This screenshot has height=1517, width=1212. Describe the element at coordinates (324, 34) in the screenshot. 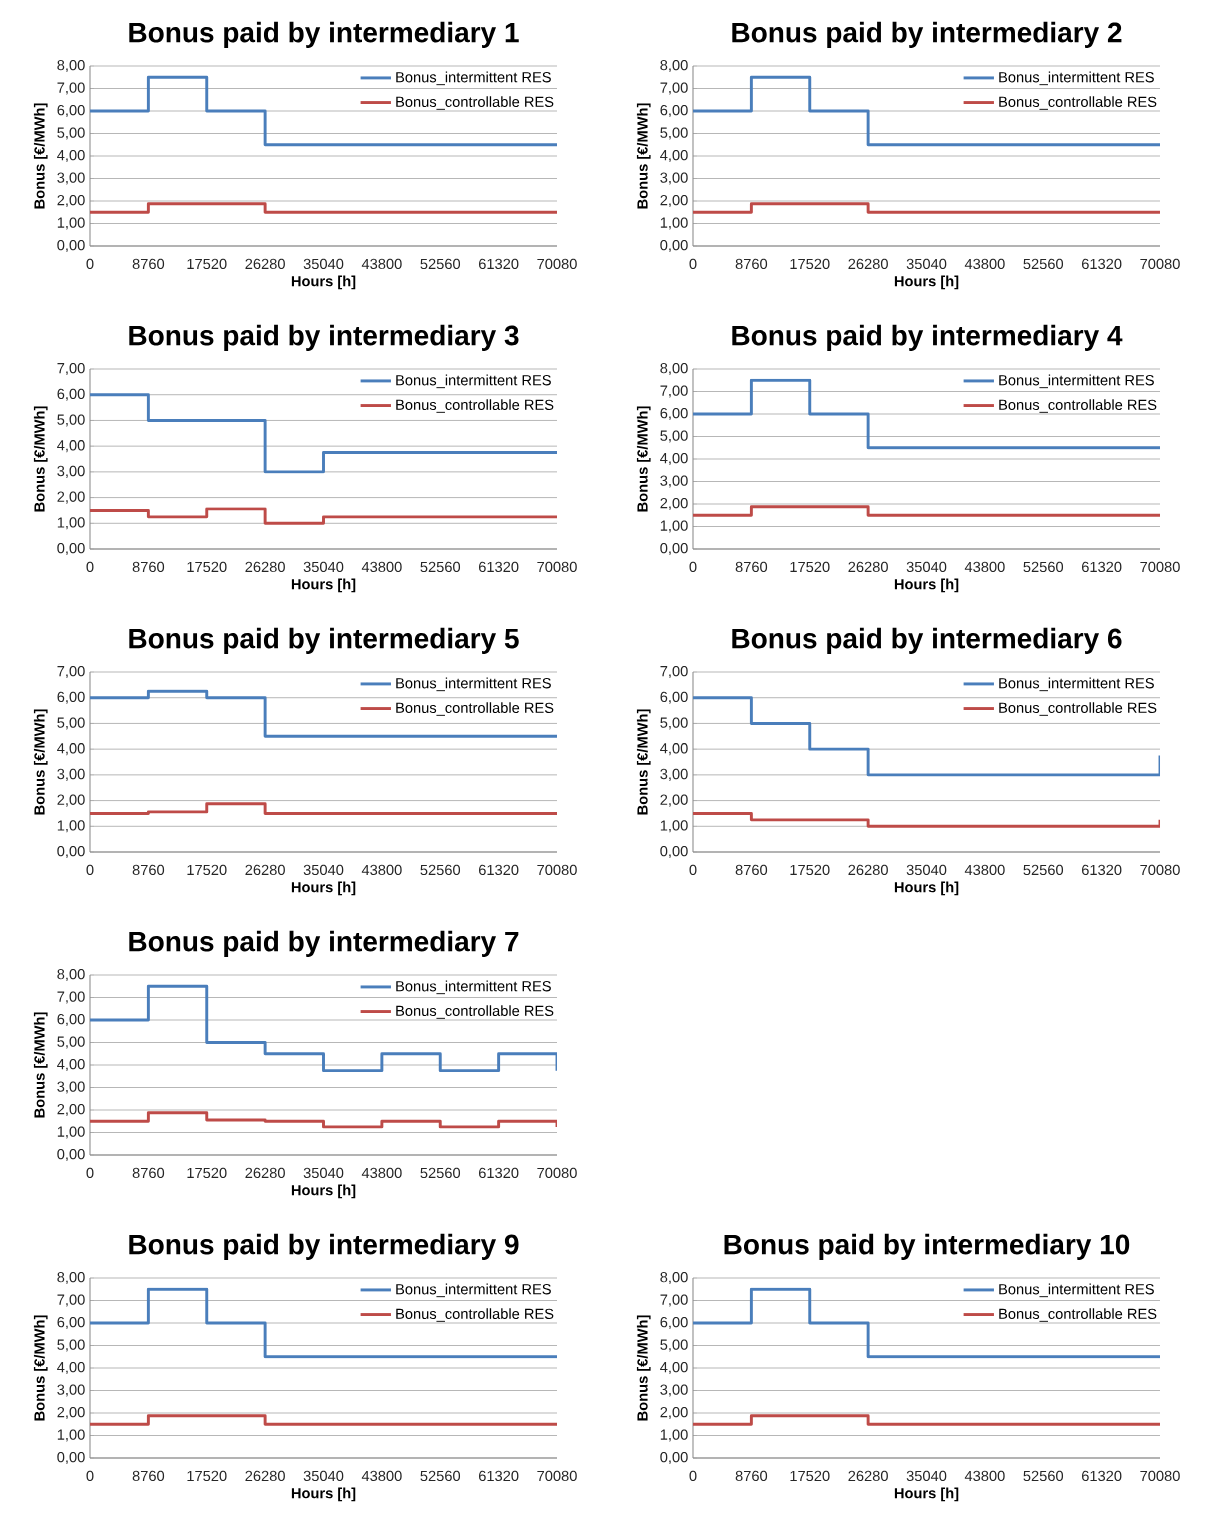

I see `chart-title: Bonus paid by intermediary 1` at that location.